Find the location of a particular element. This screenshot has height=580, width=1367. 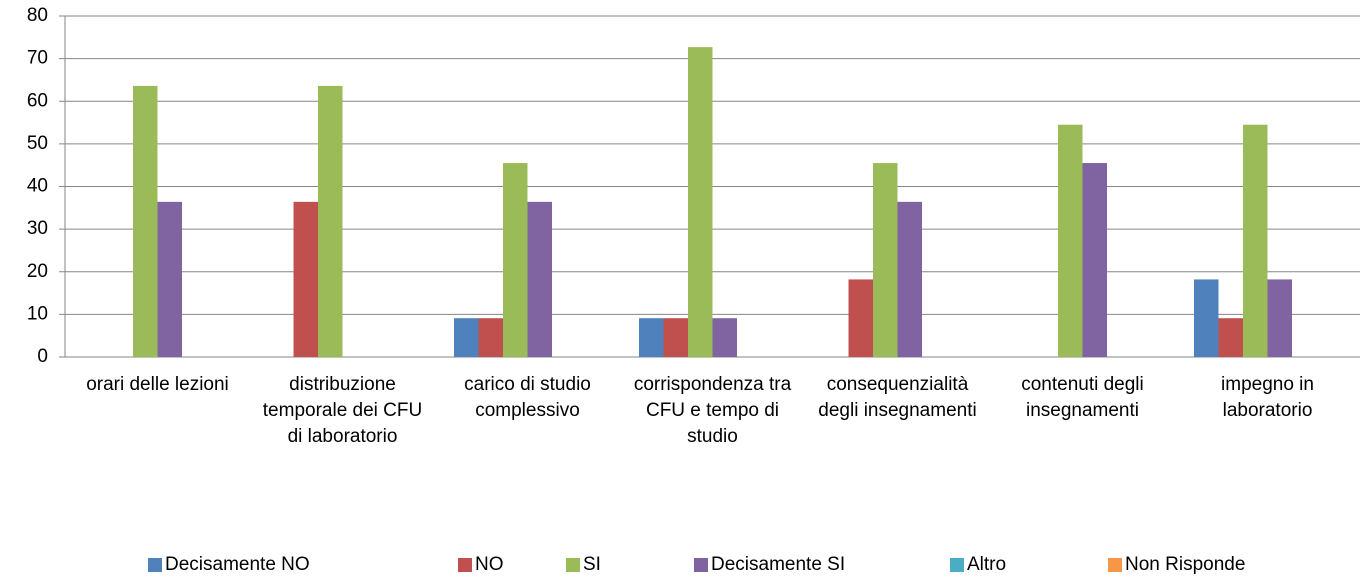

y-tick-label: 60 is located at coordinates (37, 100).